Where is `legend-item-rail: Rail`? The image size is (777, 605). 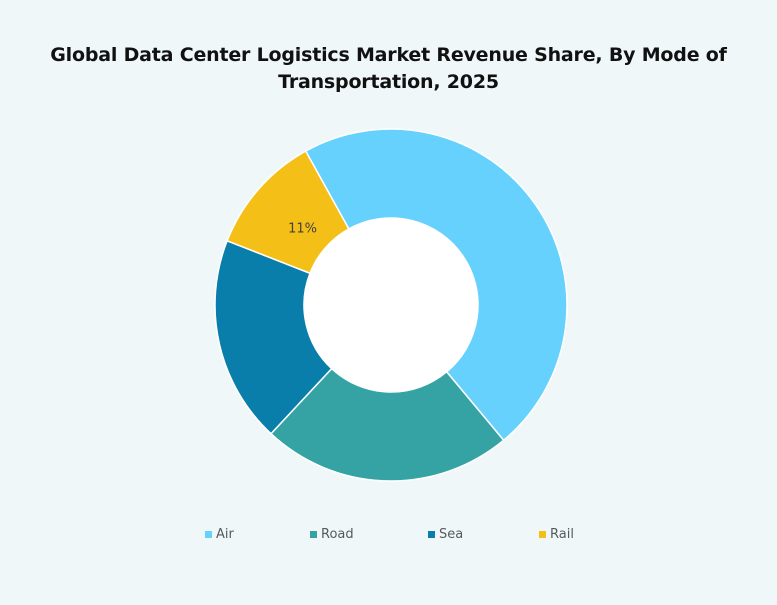 legend-item-rail: Rail is located at coordinates (556, 534).